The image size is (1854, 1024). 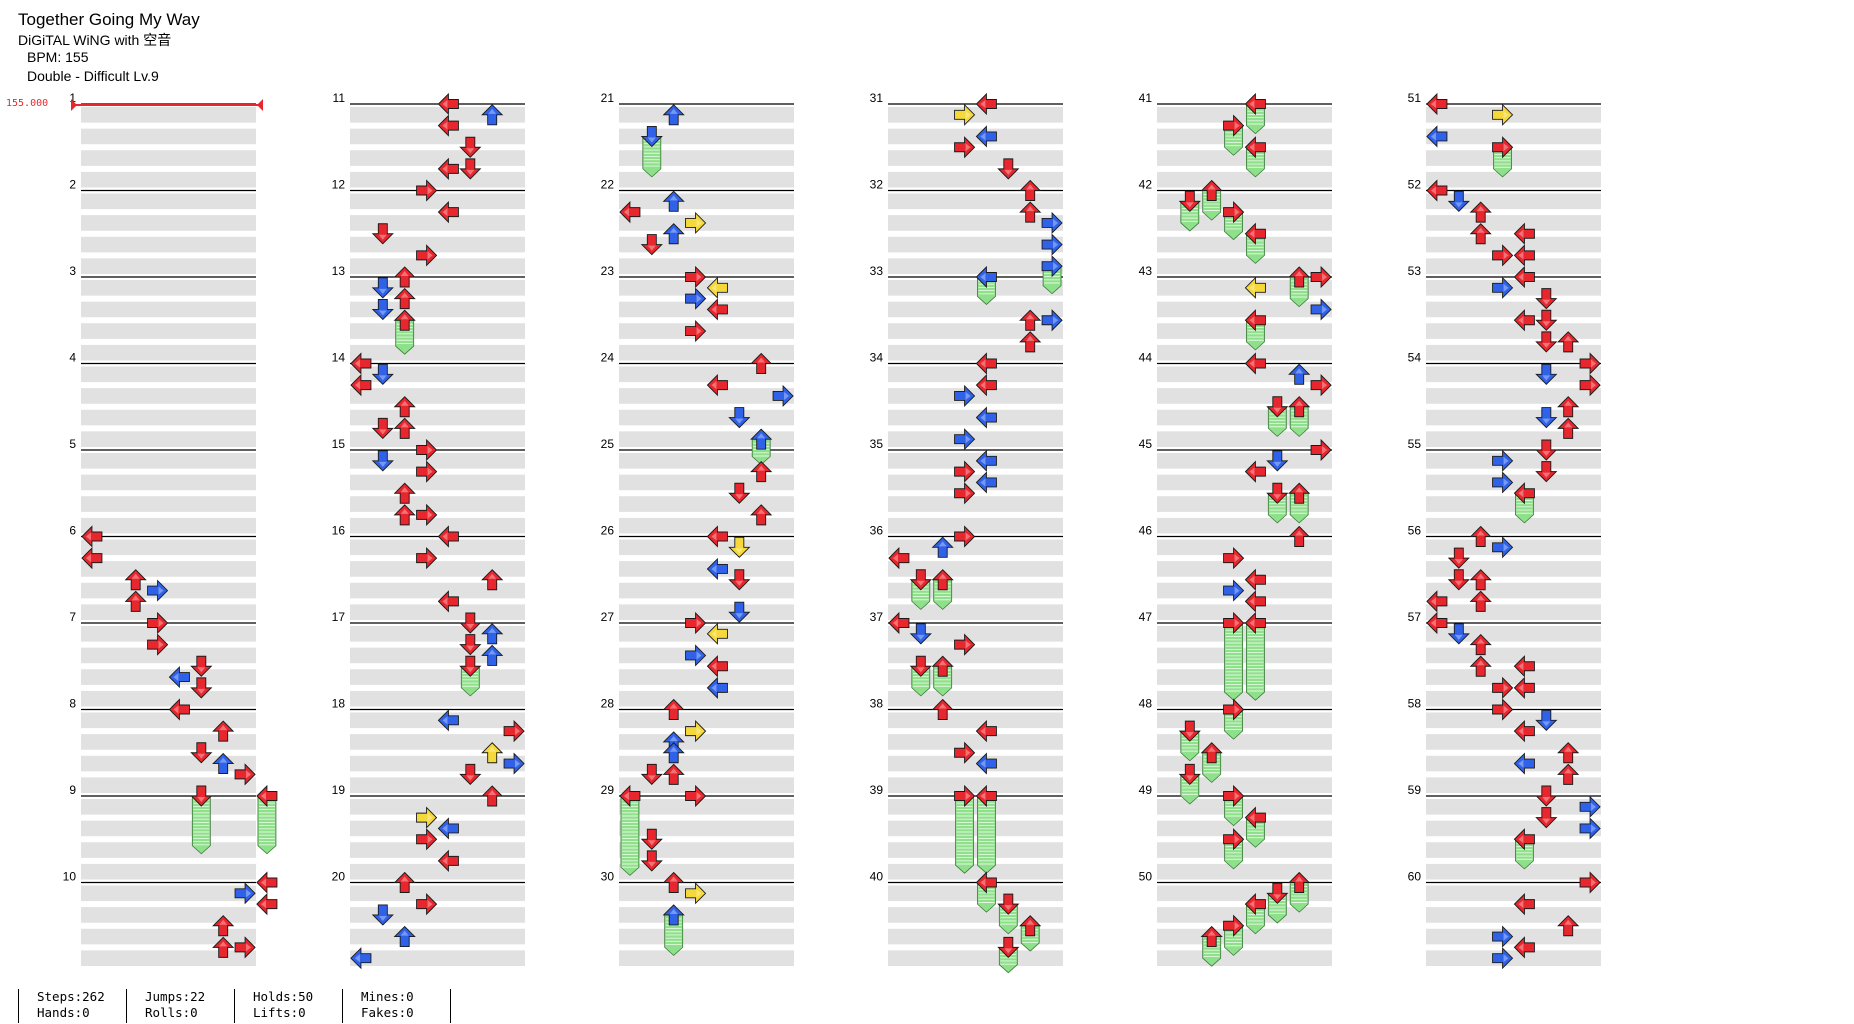 What do you see at coordinates (109, 19) in the screenshot?
I see `song-title: Together Going My Way` at bounding box center [109, 19].